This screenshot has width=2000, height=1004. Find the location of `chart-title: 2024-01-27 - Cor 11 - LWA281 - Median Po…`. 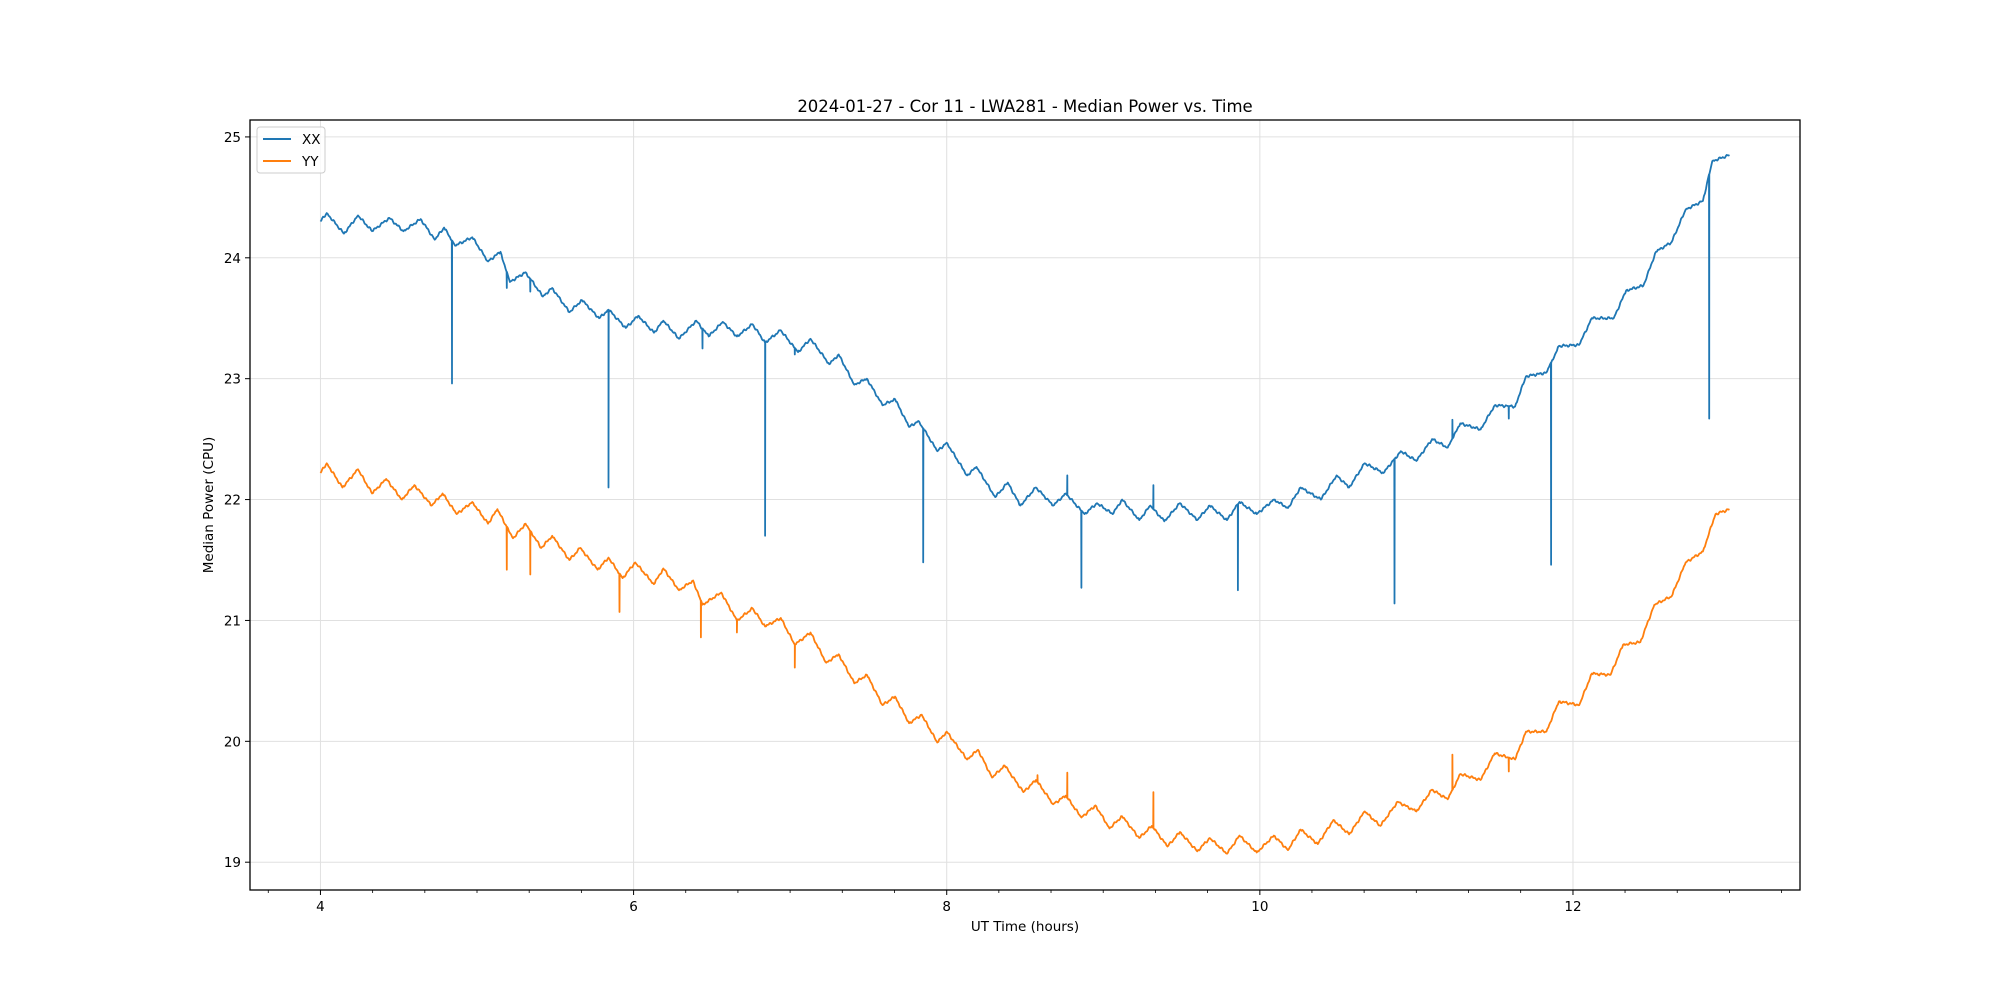

chart-title: 2024-01-27 - Cor 11 - LWA281 - Median Po… is located at coordinates (1024, 106).